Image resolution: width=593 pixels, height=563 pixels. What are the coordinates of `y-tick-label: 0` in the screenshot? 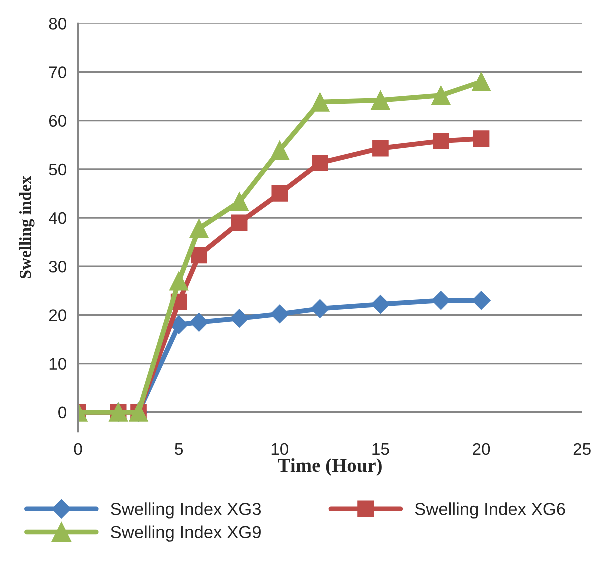 It's located at (62, 412).